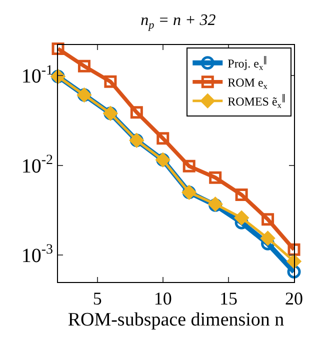 This screenshot has height=344, width=324. What do you see at coordinates (248, 84) in the screenshot?
I see `legend-label: ROM e$_{x}$` at bounding box center [248, 84].